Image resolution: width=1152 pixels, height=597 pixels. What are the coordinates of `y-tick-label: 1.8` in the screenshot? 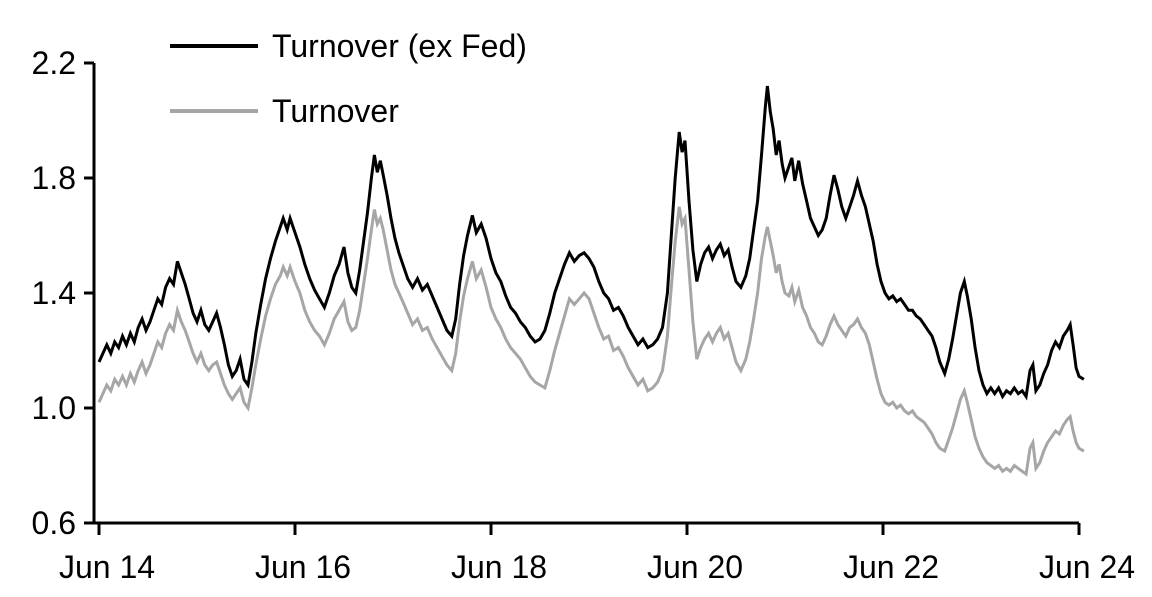 It's located at (54, 178).